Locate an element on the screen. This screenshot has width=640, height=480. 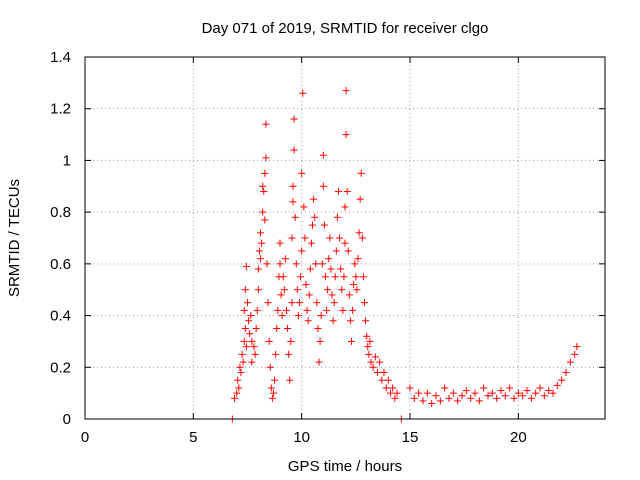
y-tick-label: 1 is located at coordinates (67, 160).